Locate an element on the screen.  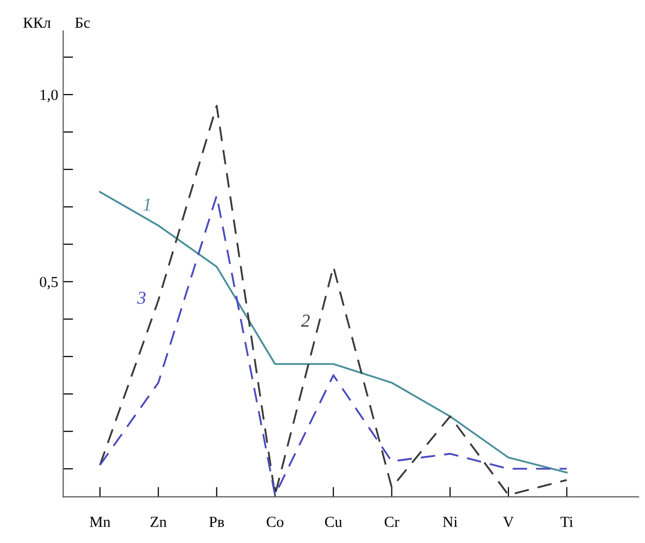
series-label: 1 is located at coordinates (146, 204).